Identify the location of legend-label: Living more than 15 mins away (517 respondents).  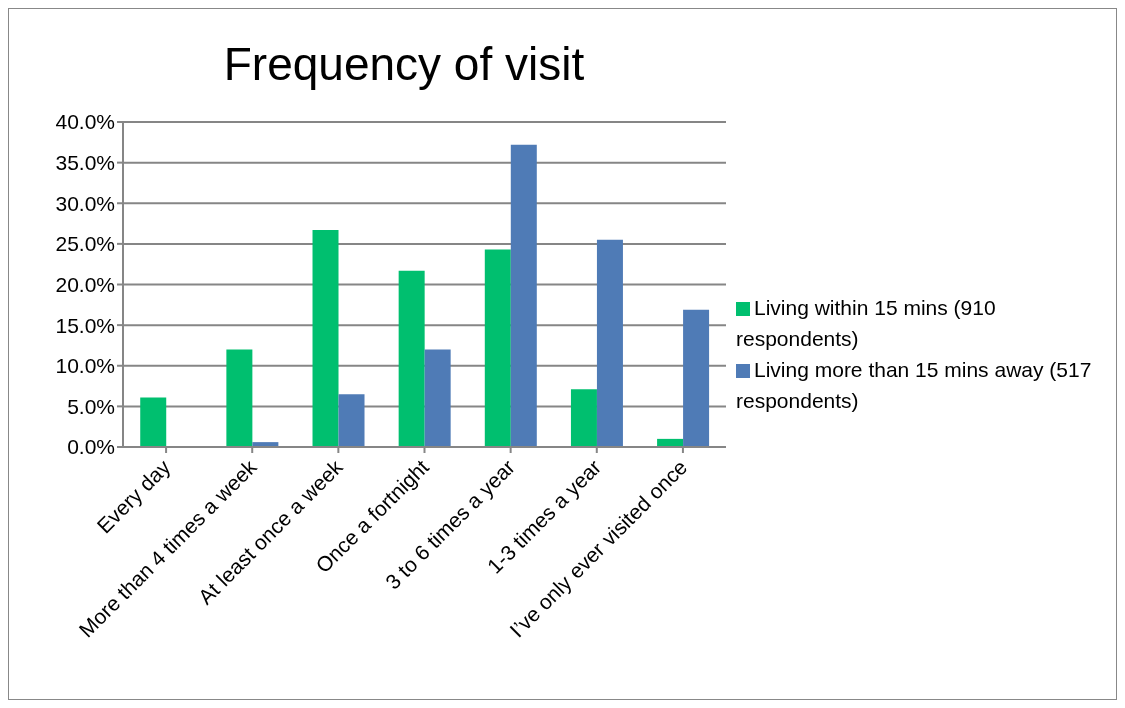
(914, 385).